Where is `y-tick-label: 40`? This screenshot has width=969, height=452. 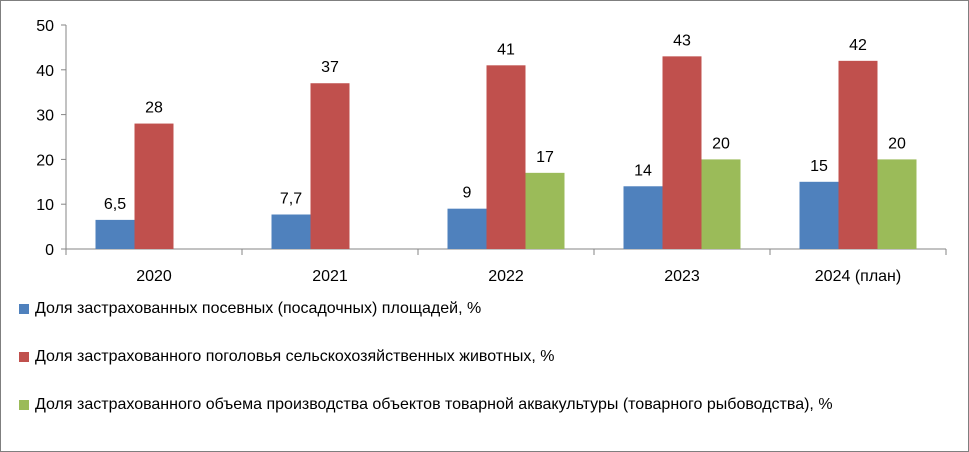
y-tick-label: 40 is located at coordinates (45, 71).